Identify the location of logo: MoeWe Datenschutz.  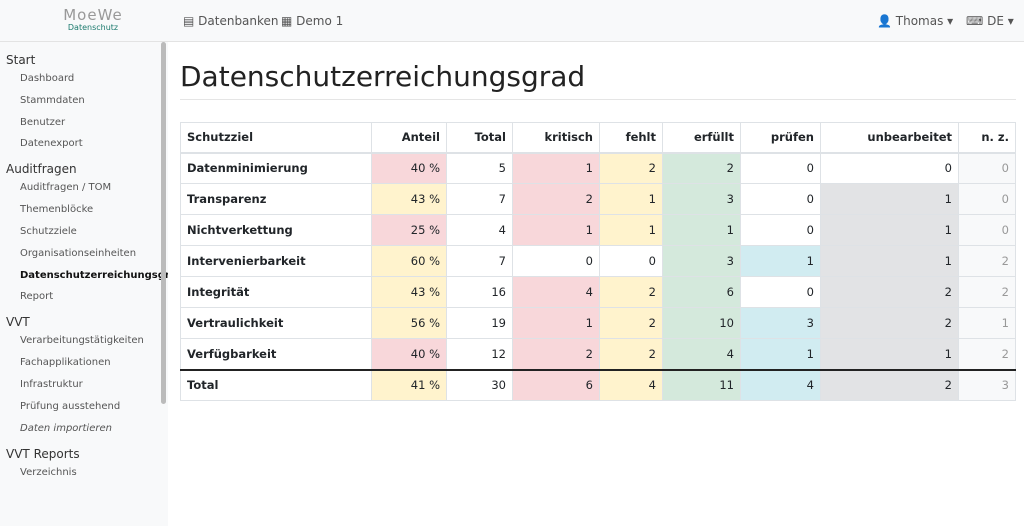
(93, 19).